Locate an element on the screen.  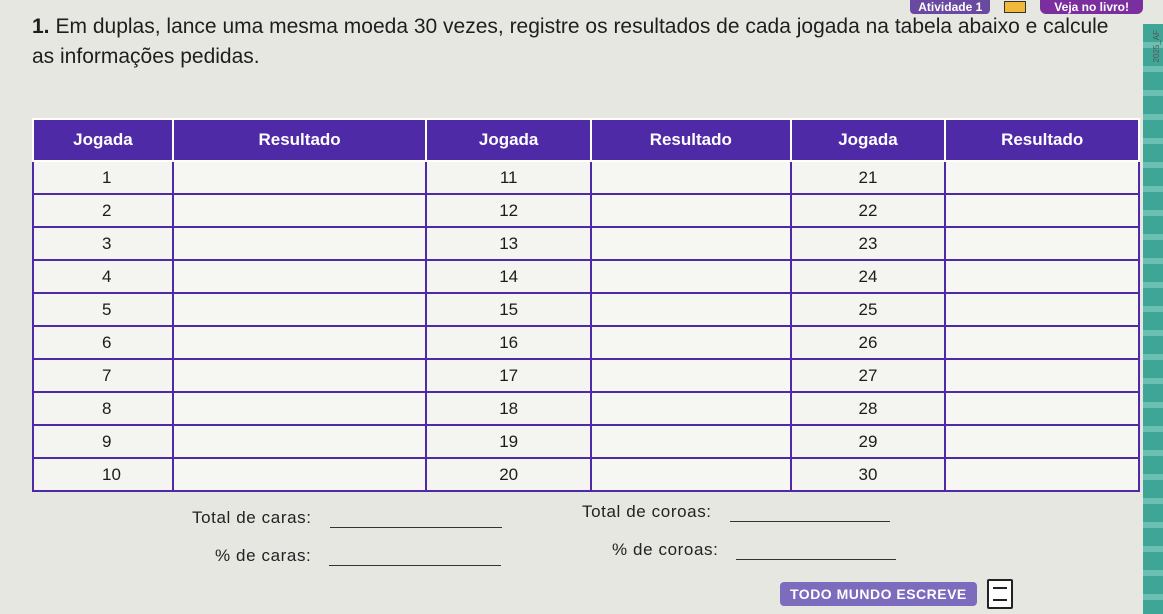
header-resultado-2: Resultado is located at coordinates (690, 140).